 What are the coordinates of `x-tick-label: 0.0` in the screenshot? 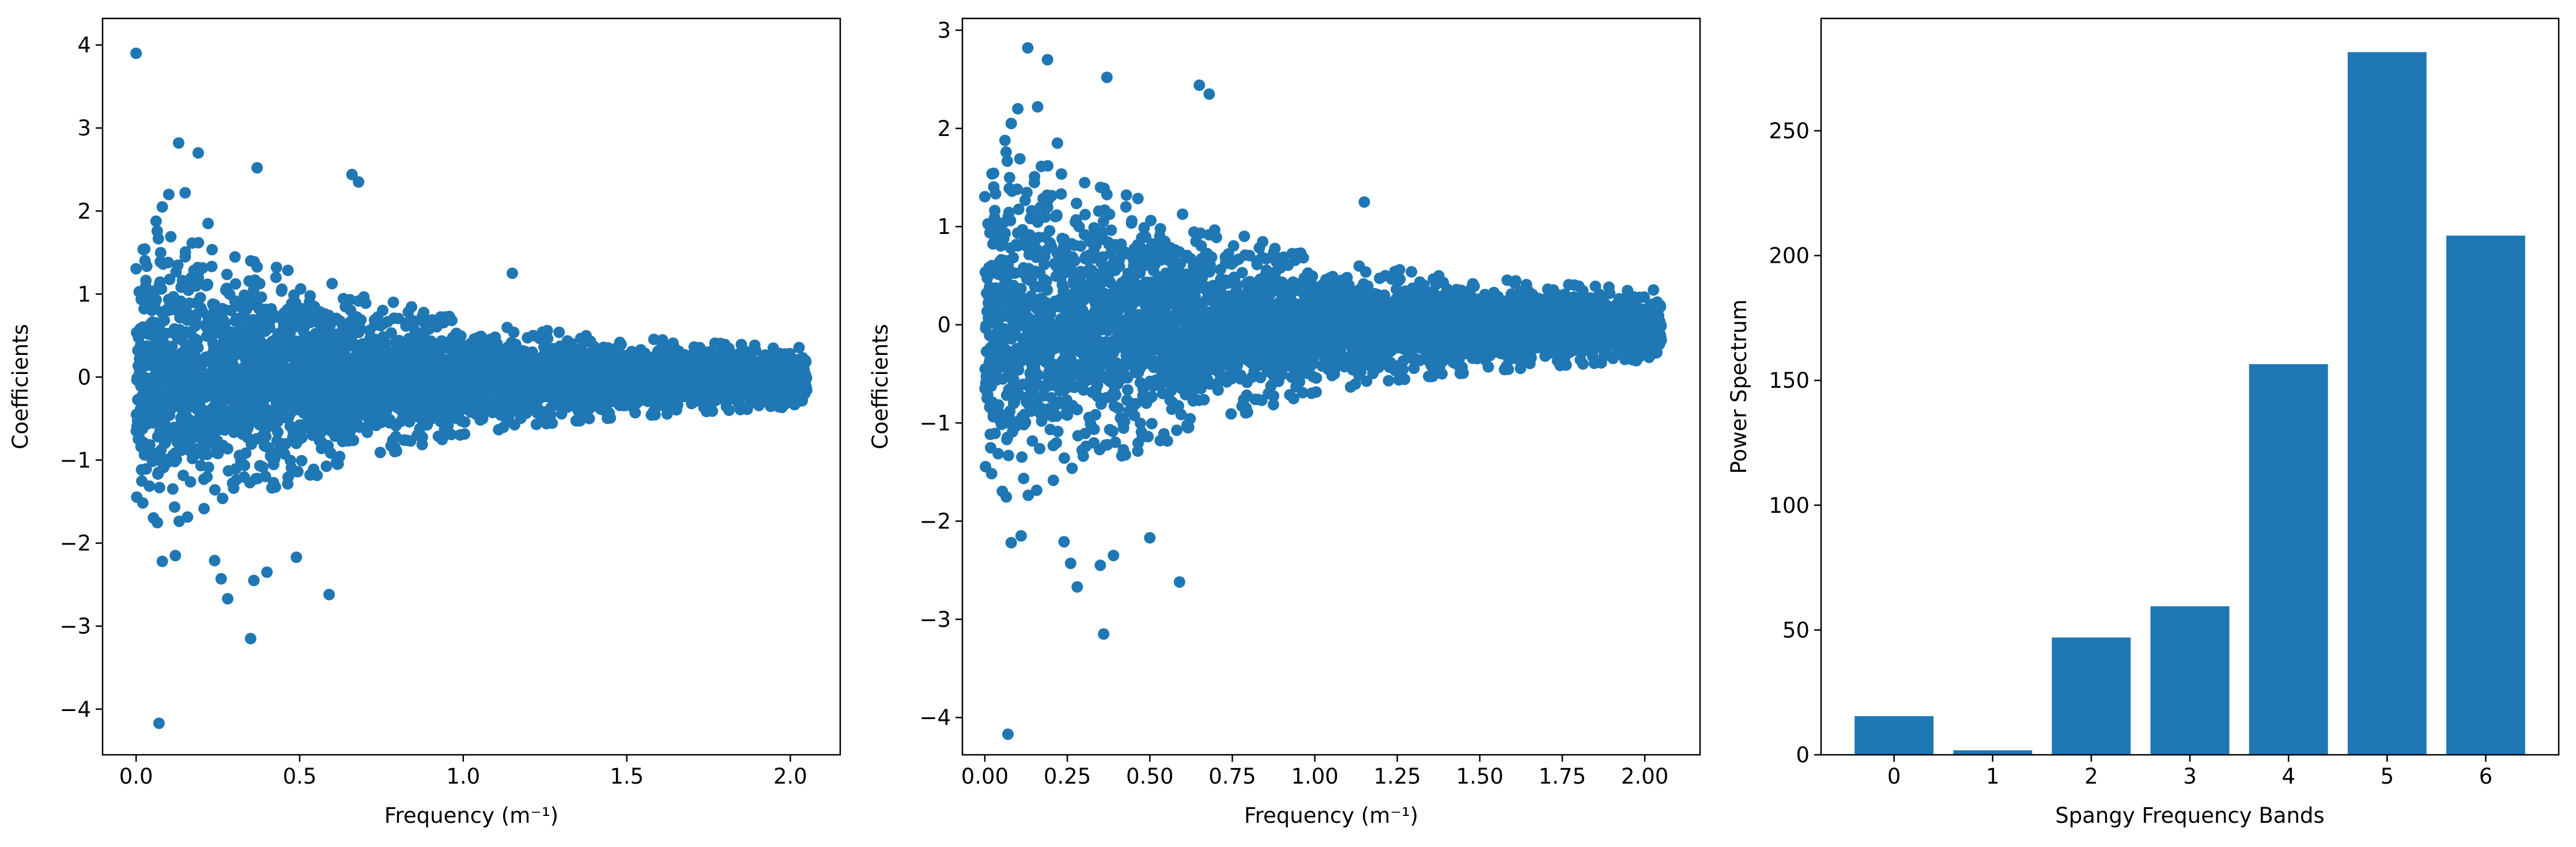 It's located at (136, 776).